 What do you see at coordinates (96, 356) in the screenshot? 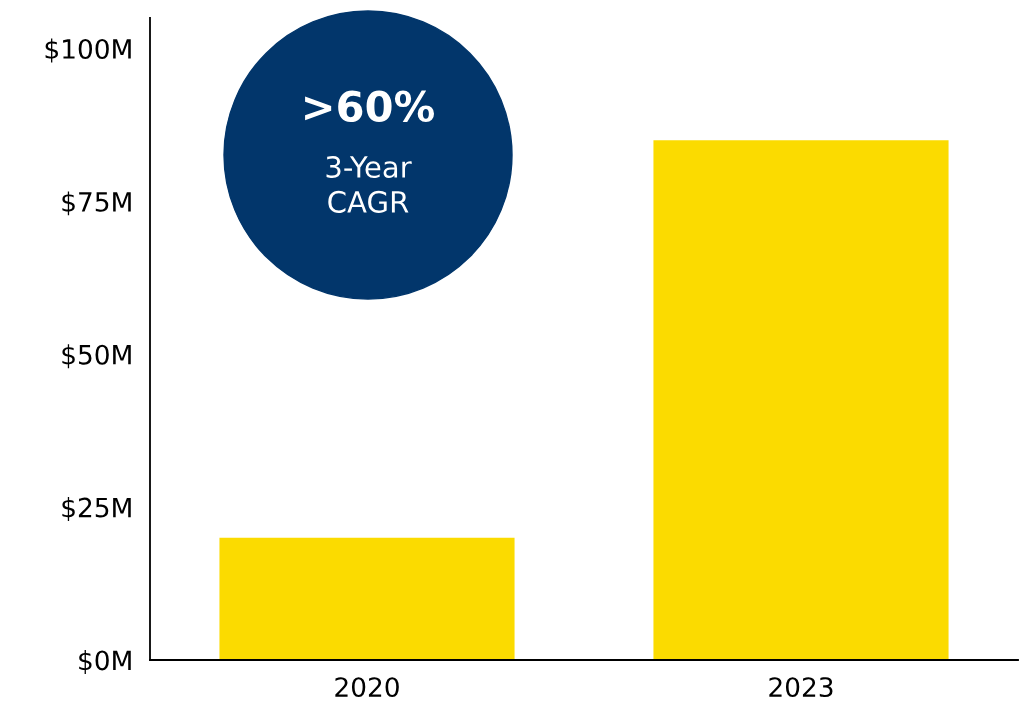
I see `y-tick-label: $50M` at bounding box center [96, 356].